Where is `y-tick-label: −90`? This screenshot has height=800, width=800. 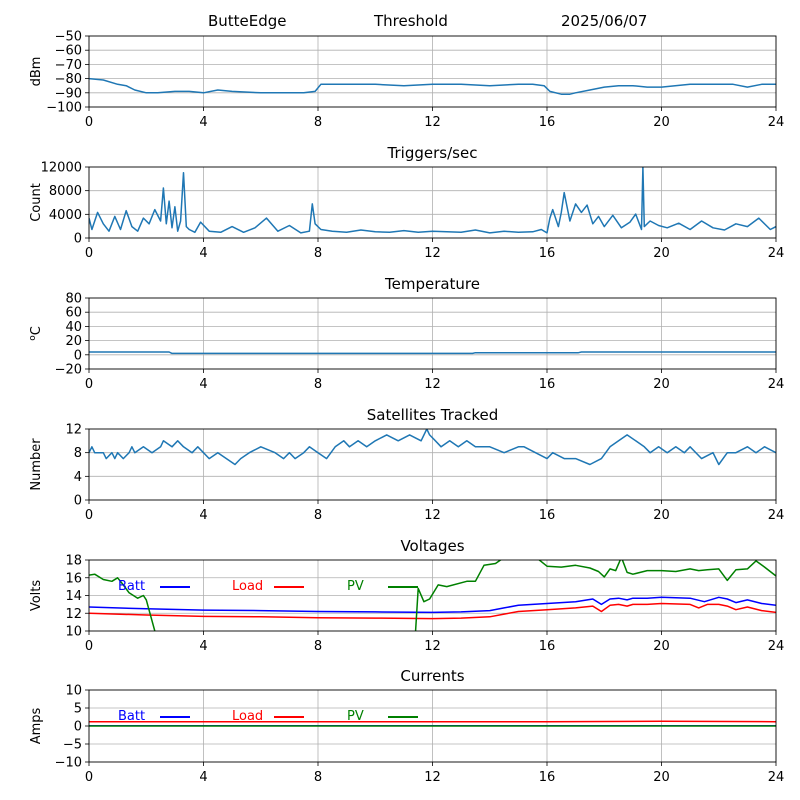 y-tick-label: −90 is located at coordinates (68, 93).